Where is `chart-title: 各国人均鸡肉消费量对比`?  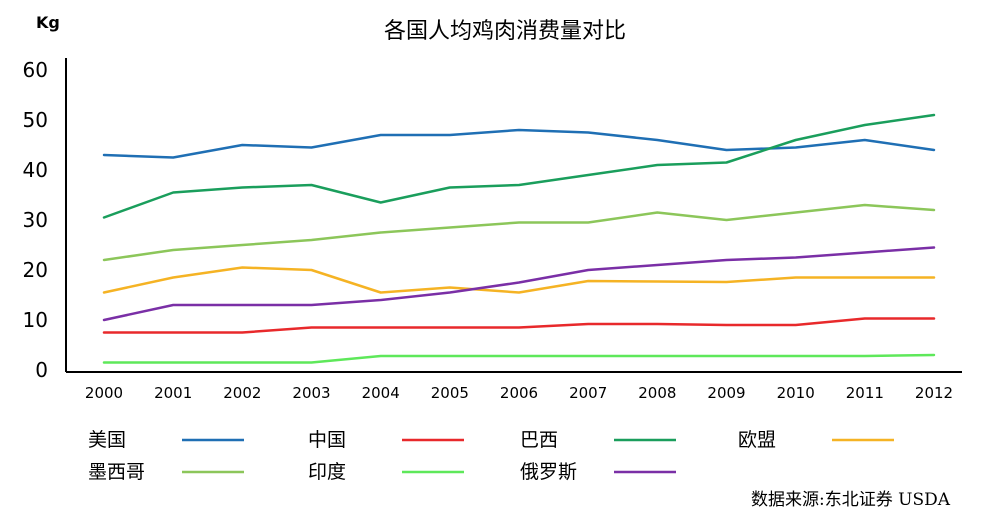
chart-title: 各国人均鸡肉消费量对比 is located at coordinates (505, 31).